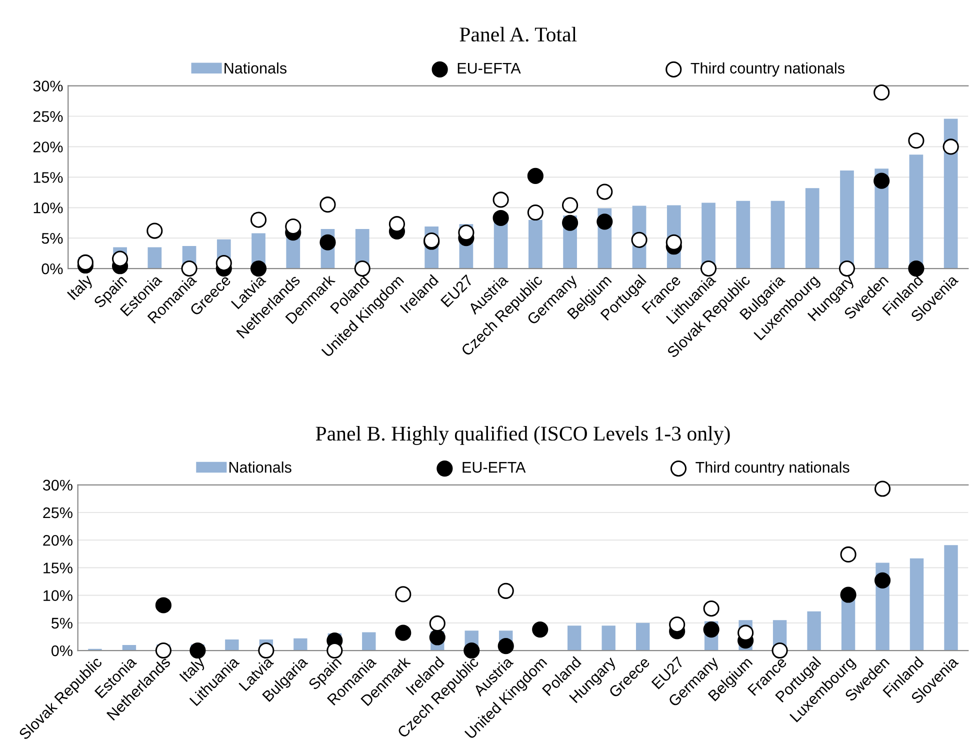 Image resolution: width=973 pixels, height=746 pixels. I want to click on chart-title: Panel A. Total, so click(518, 34).